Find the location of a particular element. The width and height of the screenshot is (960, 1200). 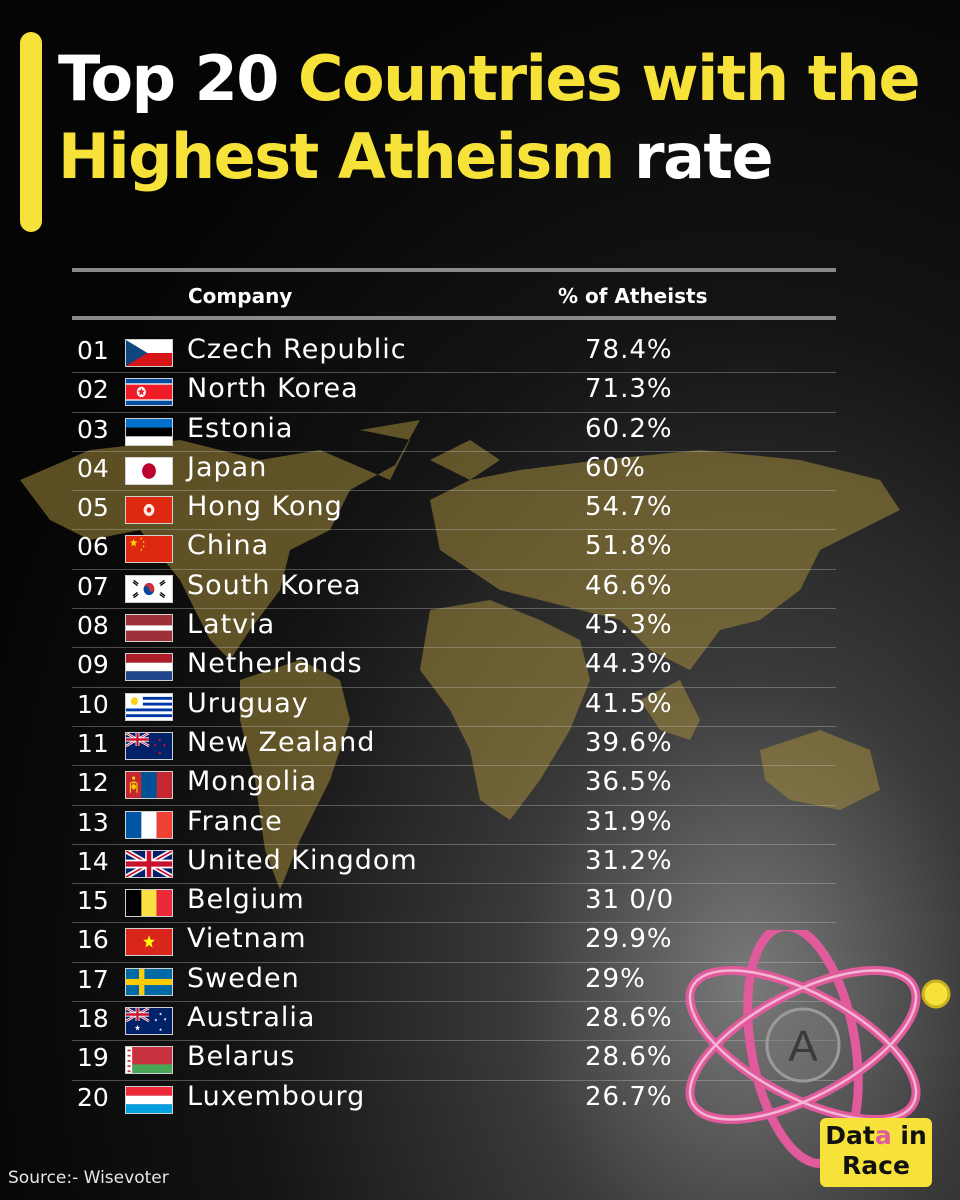

row-value: 46.6% is located at coordinates (629, 585).